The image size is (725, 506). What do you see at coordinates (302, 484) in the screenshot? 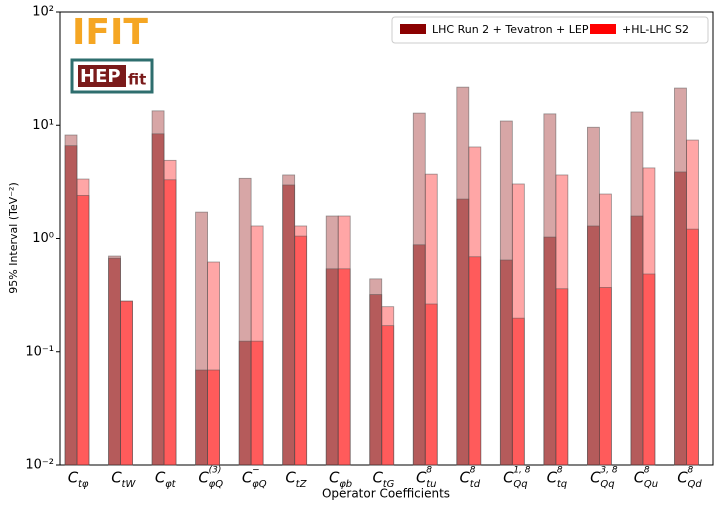
I see `x-tick-label-sub: tZ` at bounding box center [302, 484].